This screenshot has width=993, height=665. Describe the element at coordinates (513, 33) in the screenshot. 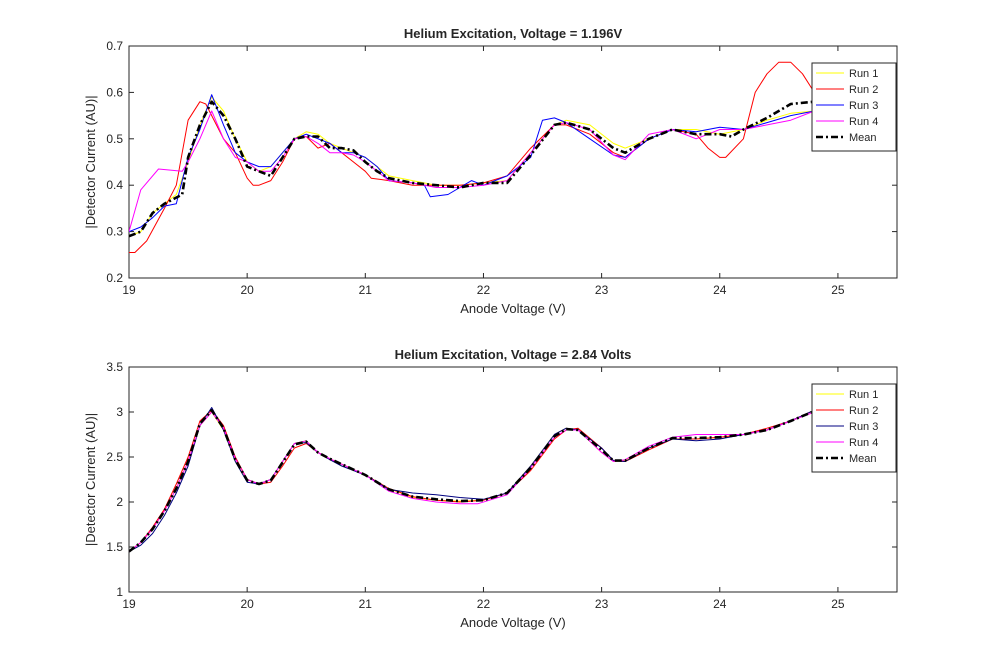

I see `chart-title: Helium Excitation, Voltage = 1.196V` at that location.